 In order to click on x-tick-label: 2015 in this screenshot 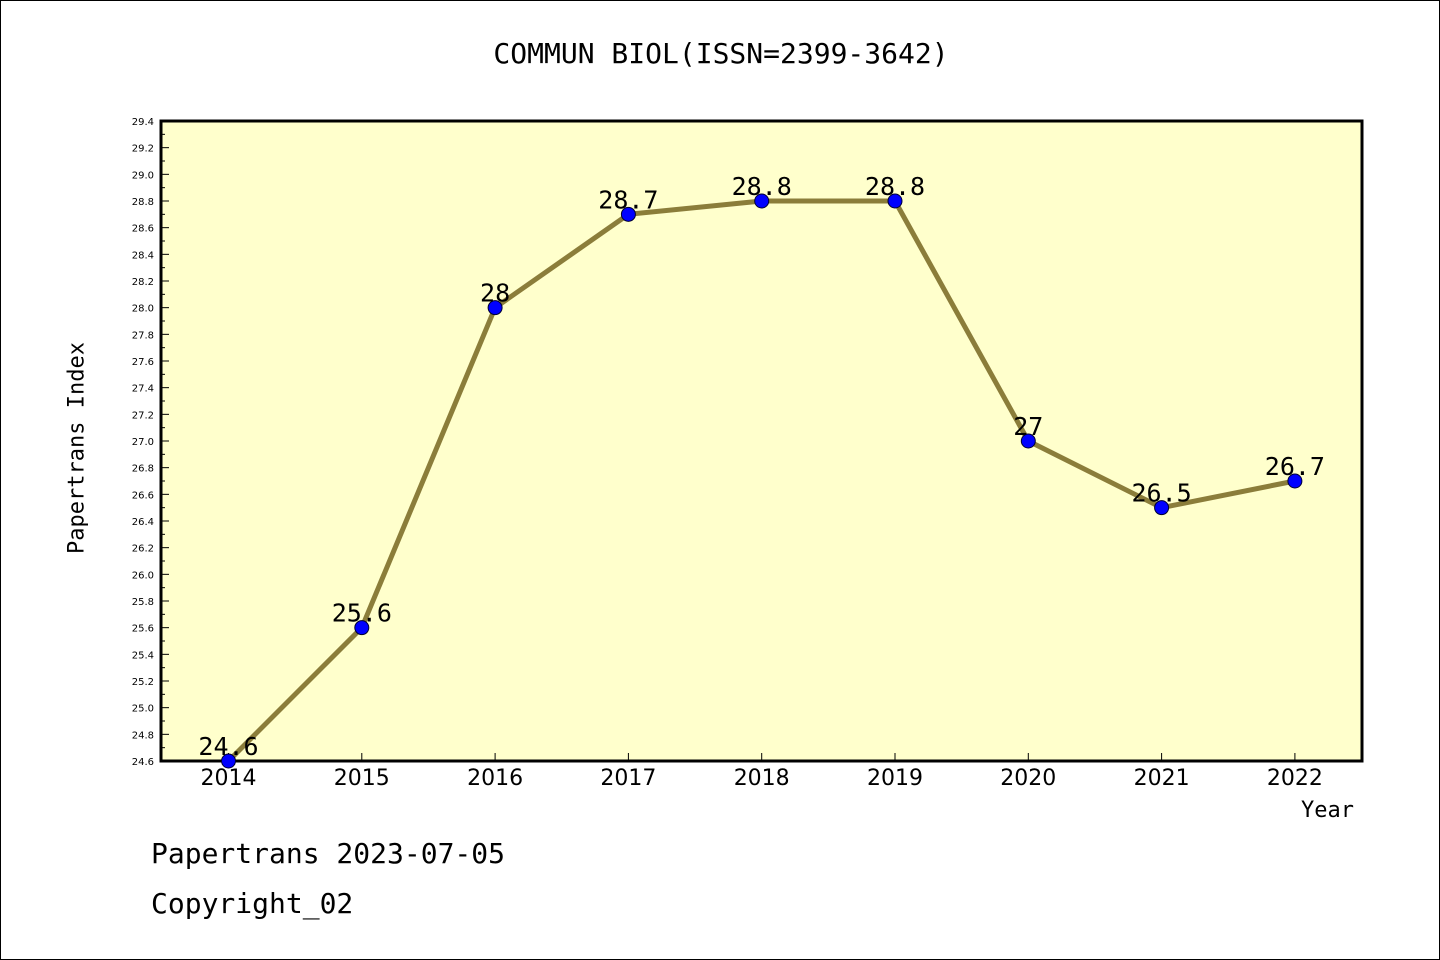, I will do `click(362, 778)`.